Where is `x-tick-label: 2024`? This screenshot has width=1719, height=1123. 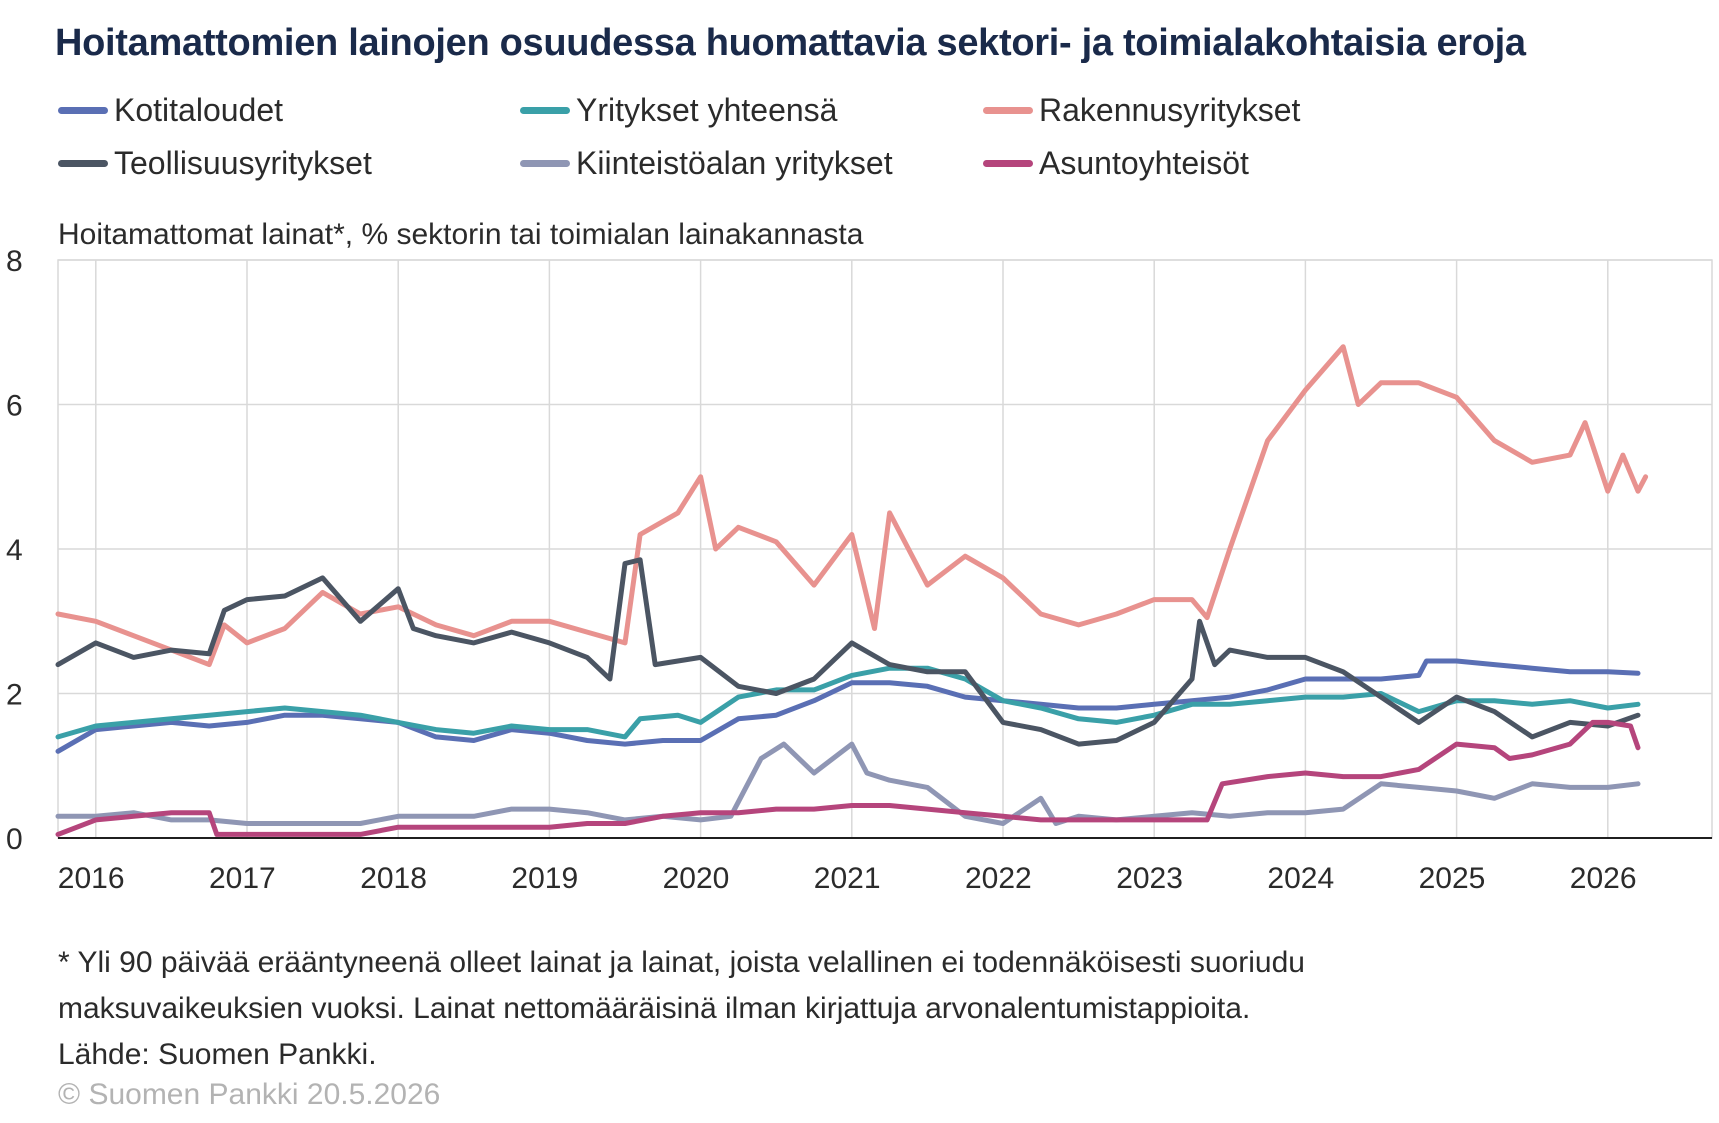 x-tick-label: 2024 is located at coordinates (1300, 878).